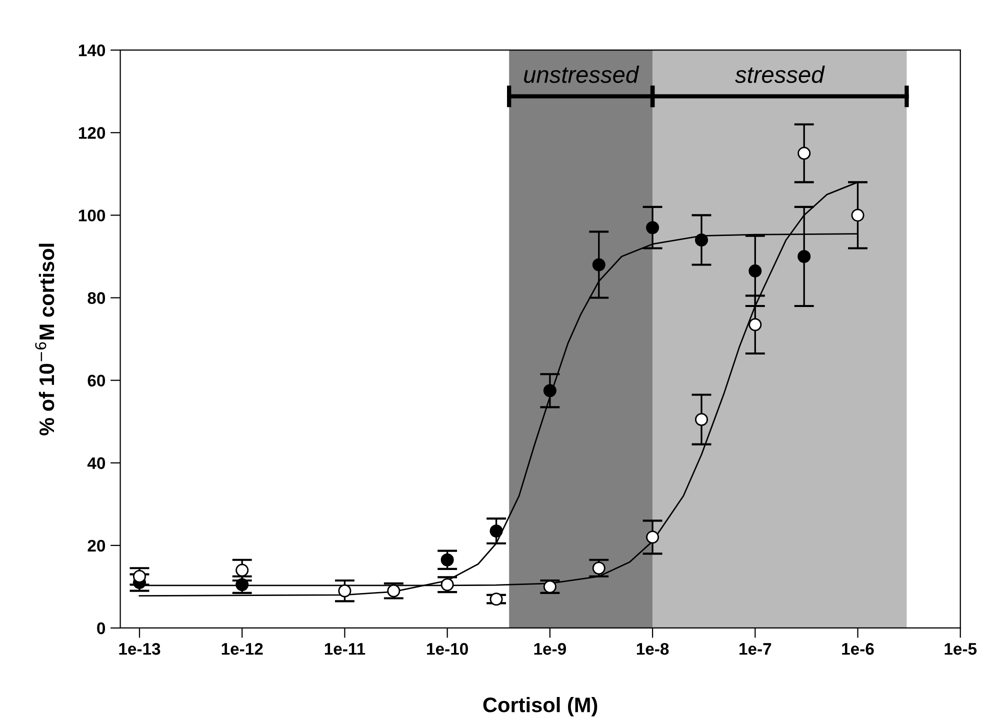 The image size is (986, 726). Describe the element at coordinates (756, 649) in the screenshot. I see `x-tick-label: 1e-7` at that location.